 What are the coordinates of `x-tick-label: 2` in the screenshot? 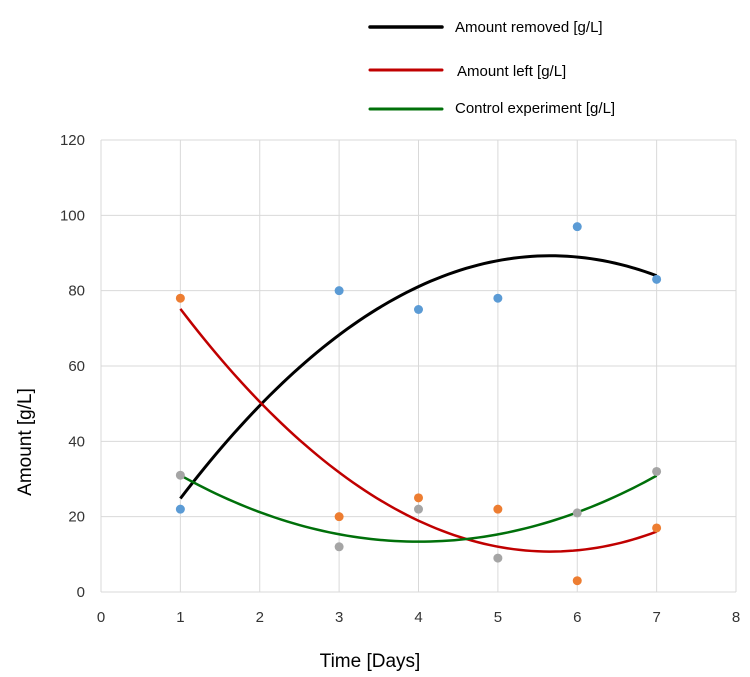 It's located at (260, 617).